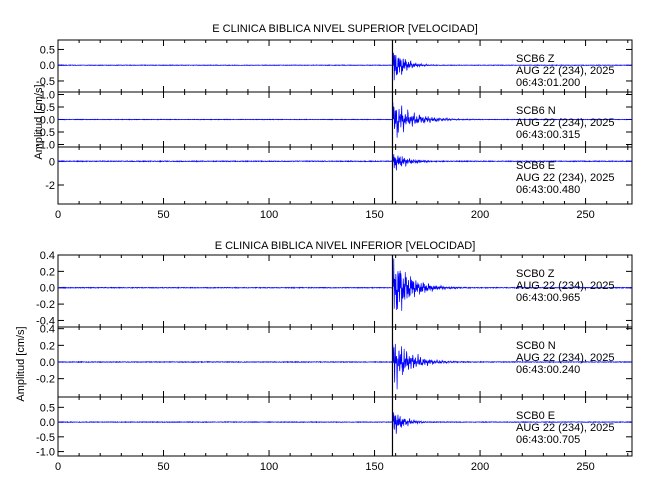 Image resolution: width=650 pixels, height=500 pixels. I want to click on time-label: 06:43:00.480, so click(548, 190).